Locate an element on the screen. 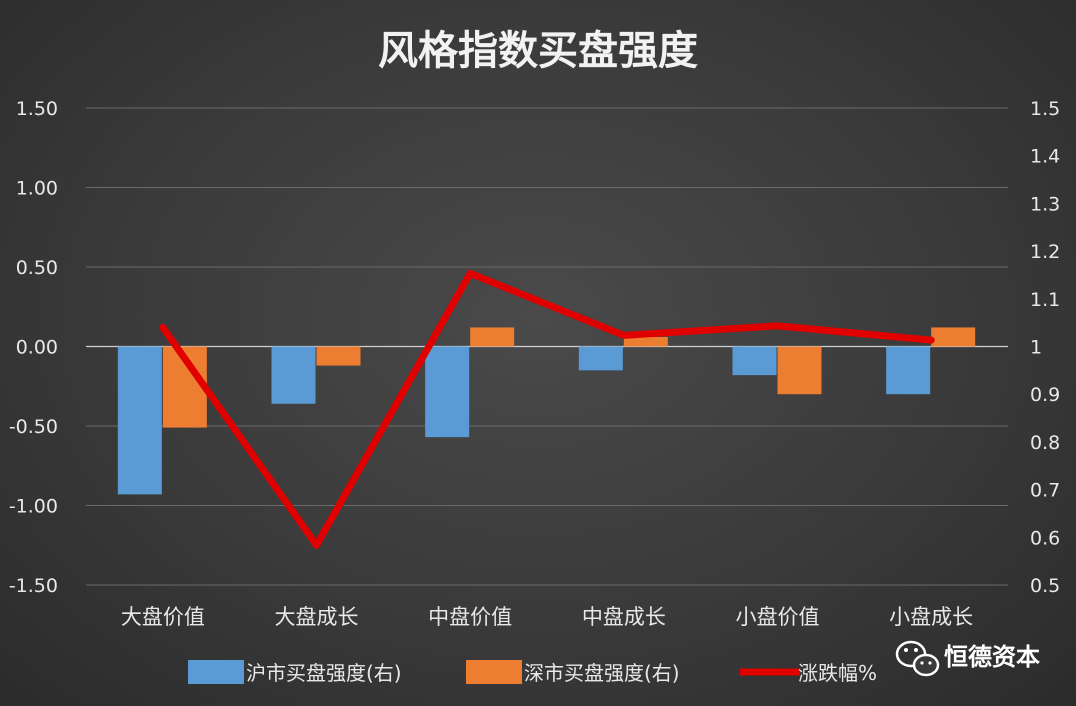  category-label: 中盘价值 is located at coordinates (470, 617).